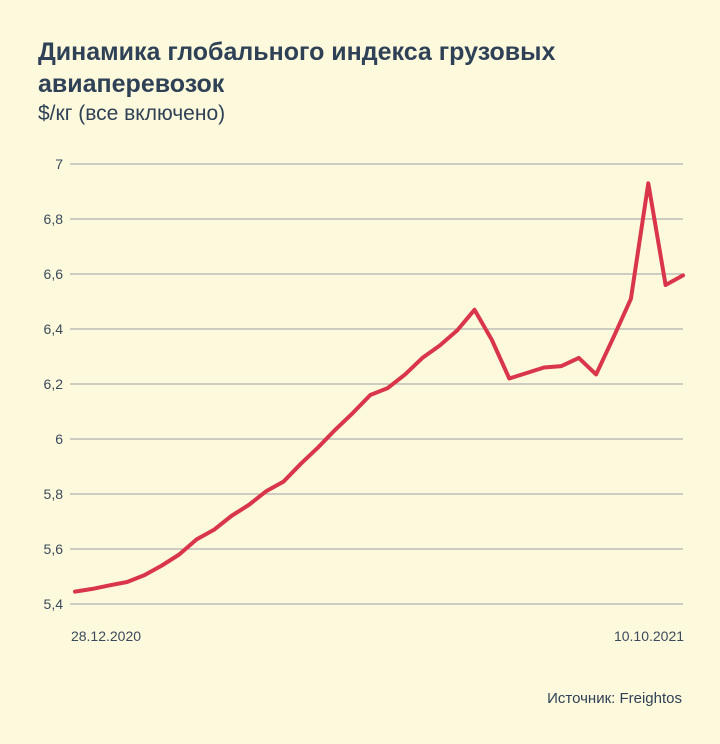 The width and height of the screenshot is (720, 744). What do you see at coordinates (54, 549) in the screenshot?
I see `y-tick-label-1: 5,6` at bounding box center [54, 549].